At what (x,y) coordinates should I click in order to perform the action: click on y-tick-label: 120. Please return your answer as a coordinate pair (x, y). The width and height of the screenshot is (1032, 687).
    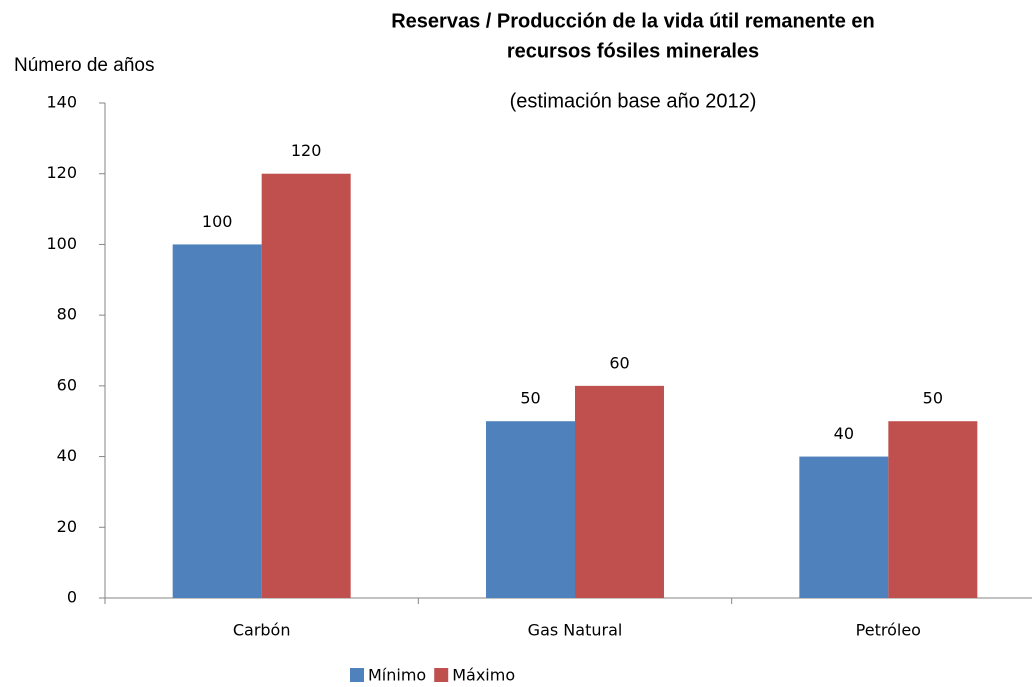
    Looking at the image, I should click on (61, 172).